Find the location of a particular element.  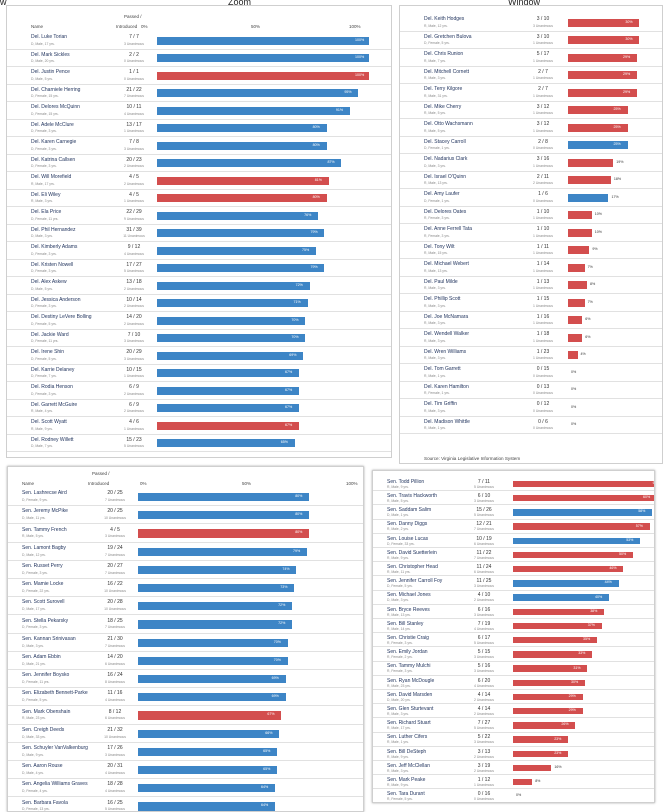

member-name: Del. Paul Milde is located at coordinates (441, 281).